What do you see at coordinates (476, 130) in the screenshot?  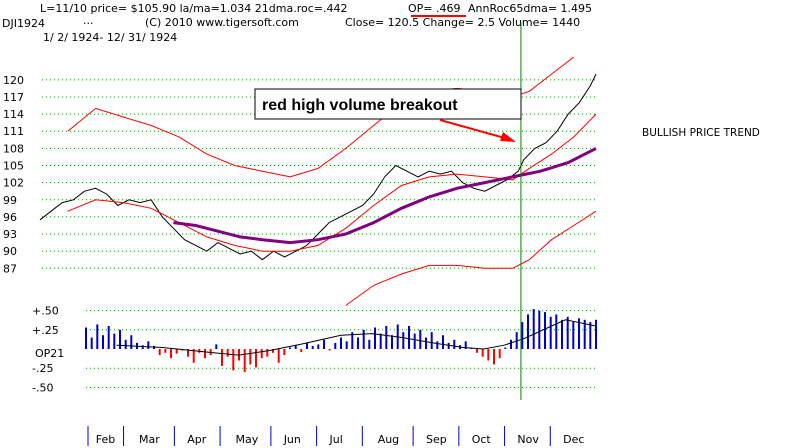 I see `annotation-arrow` at bounding box center [476, 130].